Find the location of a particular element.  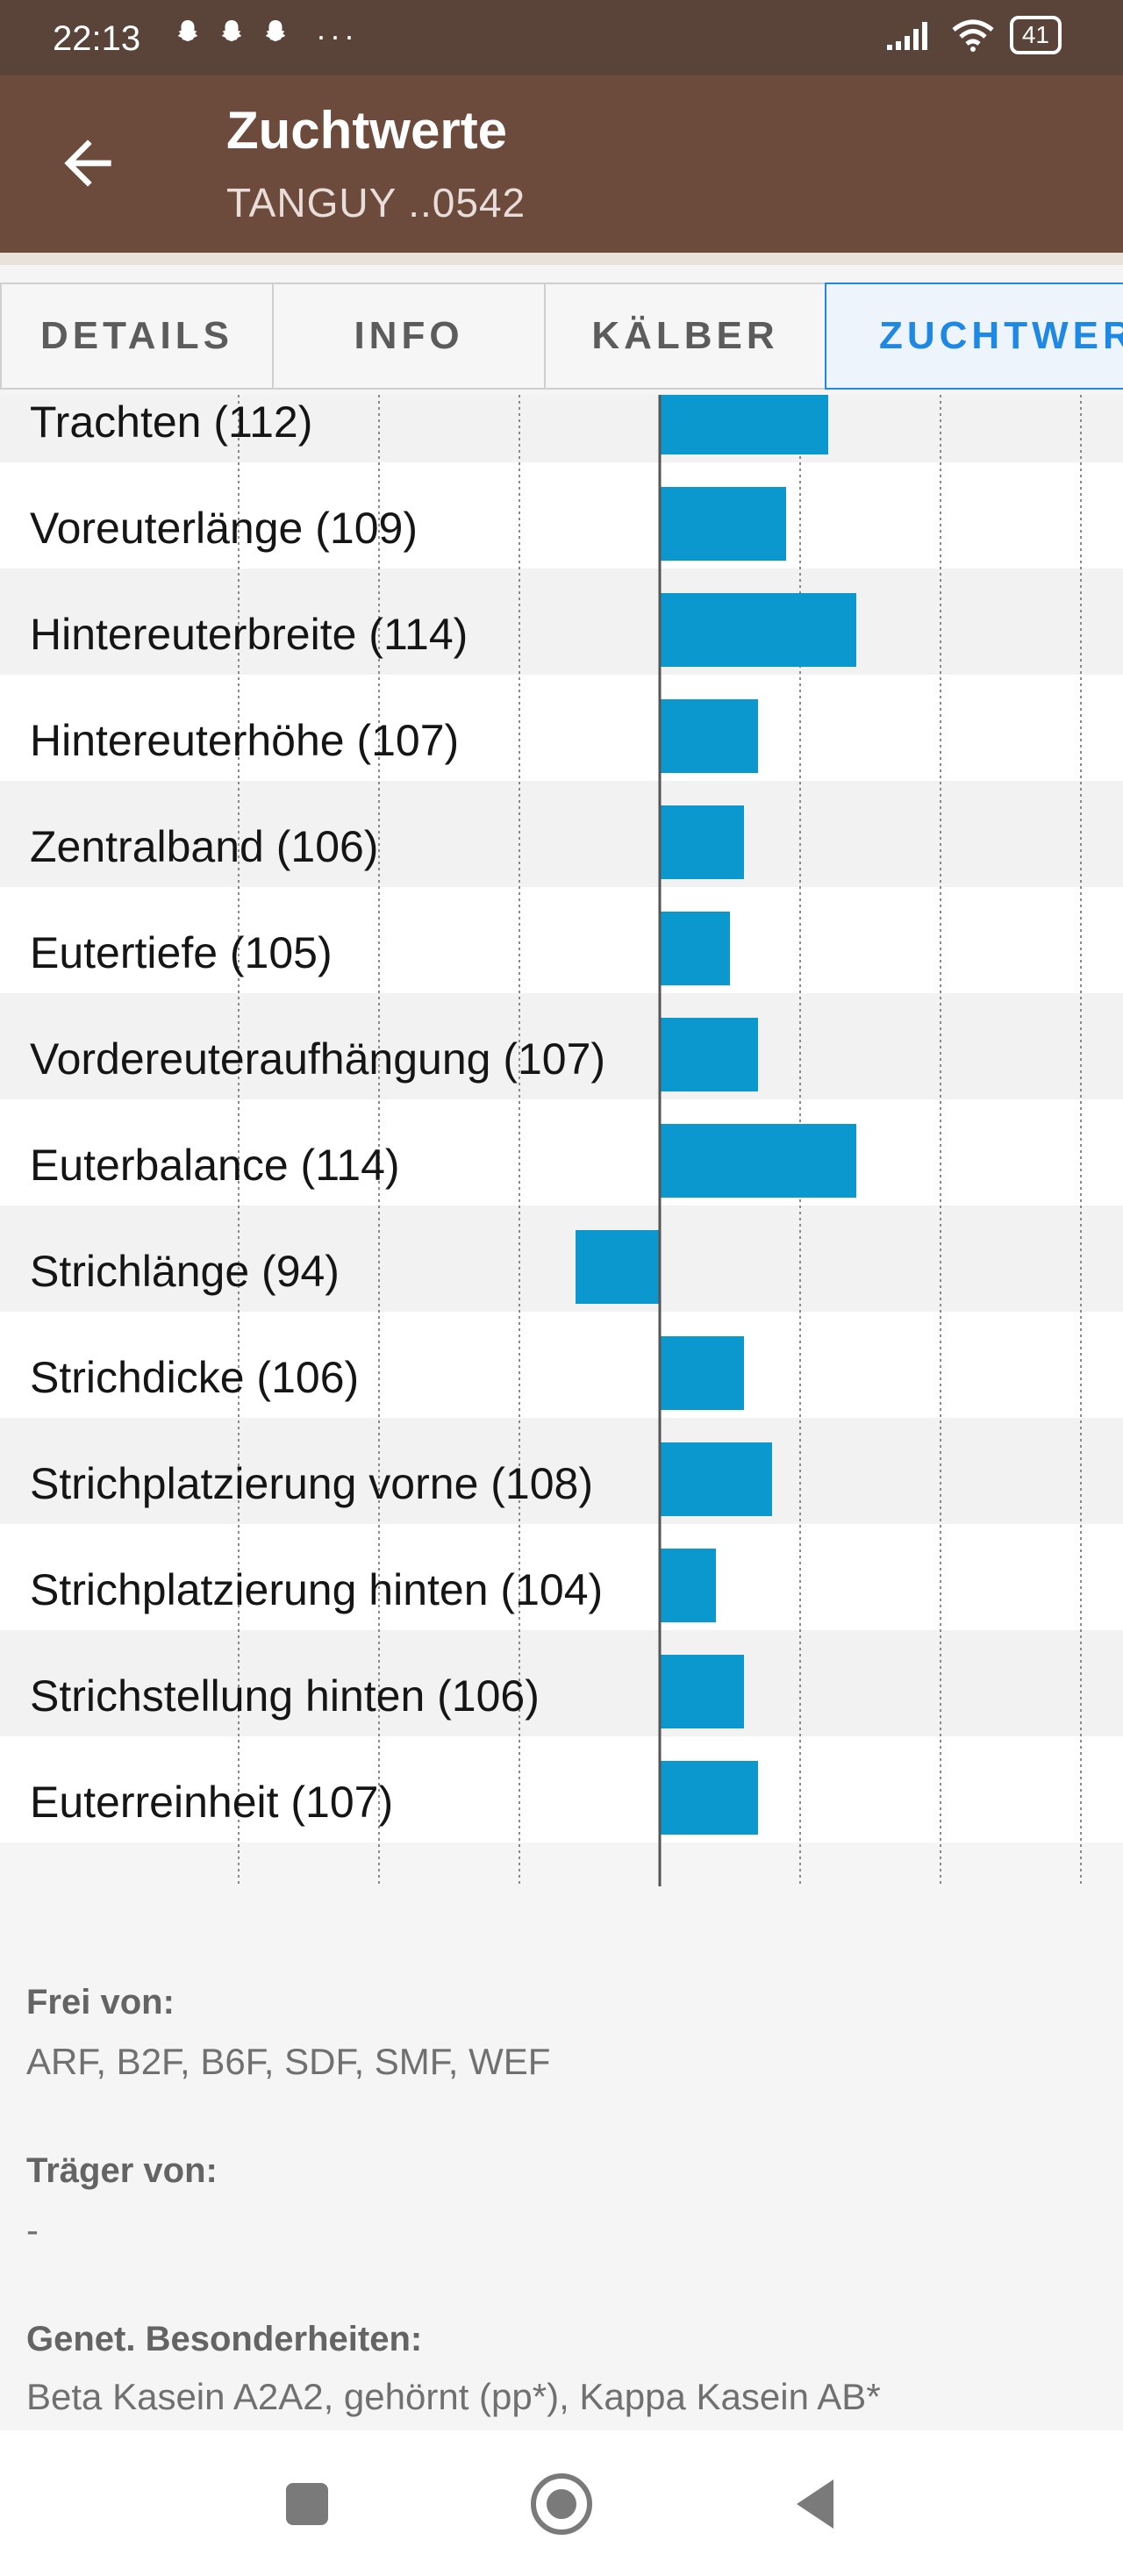

bar-label: Euterbalance (114) is located at coordinates (215, 1165).